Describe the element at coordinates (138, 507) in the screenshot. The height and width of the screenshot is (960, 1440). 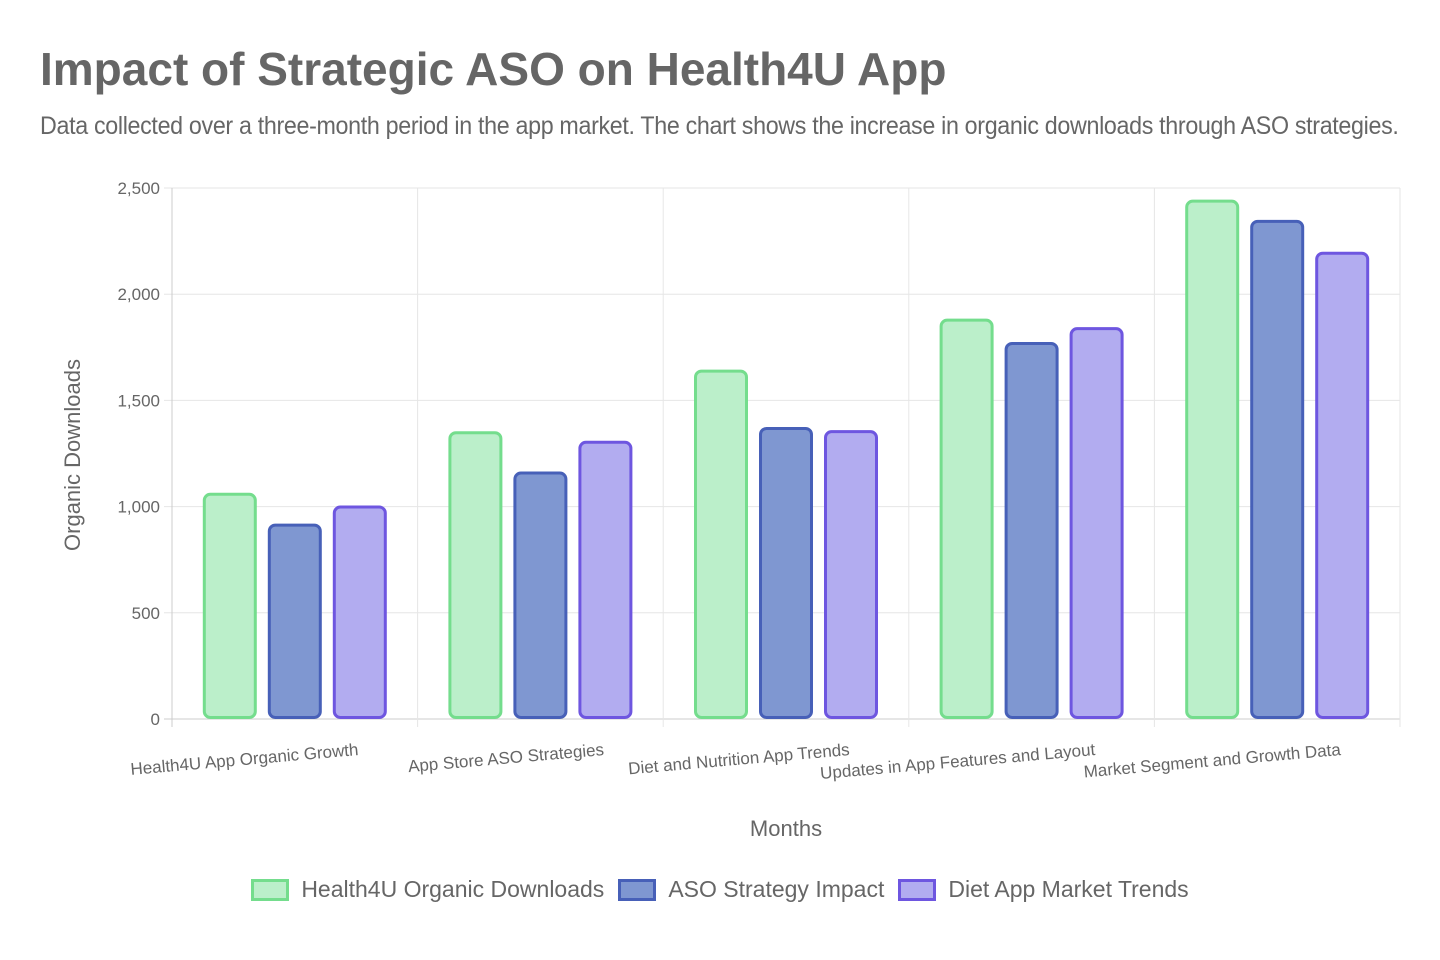
I see `y-tick-label: 1,000` at that location.